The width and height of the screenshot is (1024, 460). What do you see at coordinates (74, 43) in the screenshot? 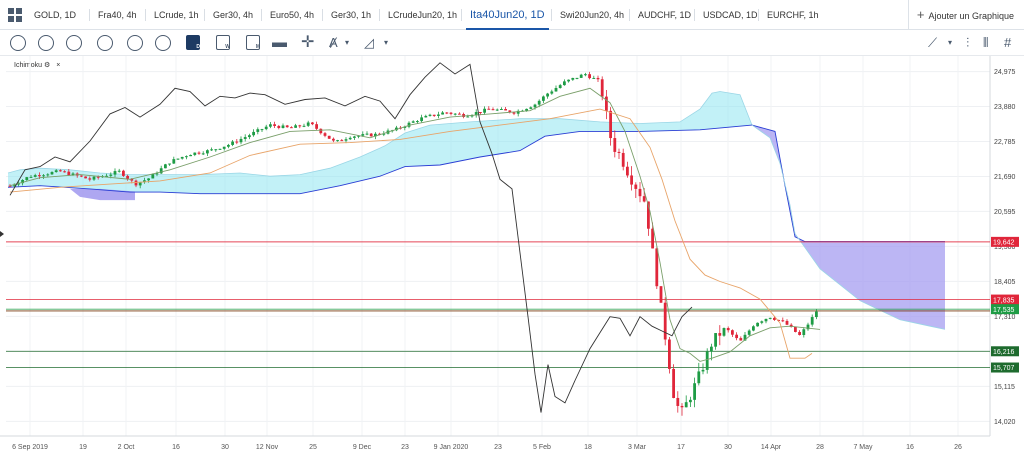
I see `pie-icon` at bounding box center [74, 43].